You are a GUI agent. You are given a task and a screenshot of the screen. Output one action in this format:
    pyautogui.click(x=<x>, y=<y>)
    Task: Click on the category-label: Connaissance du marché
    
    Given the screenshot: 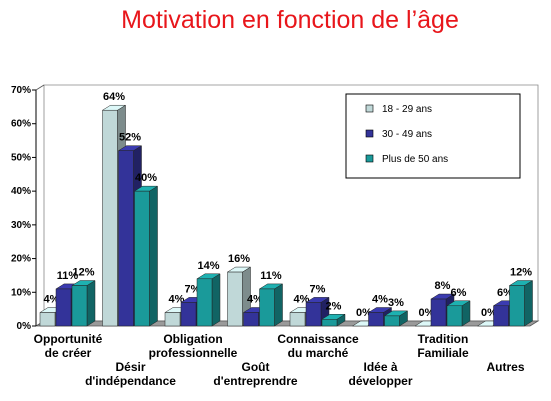 What is the action you would take?
    pyautogui.click(x=318, y=346)
    